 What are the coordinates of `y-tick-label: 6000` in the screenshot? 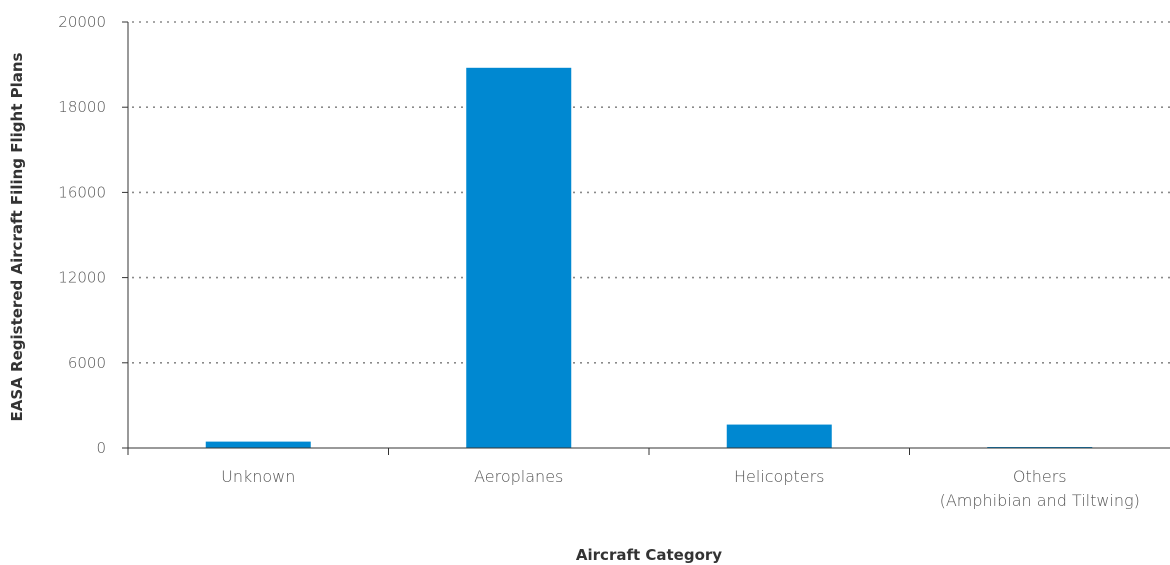 It's located at (87, 363).